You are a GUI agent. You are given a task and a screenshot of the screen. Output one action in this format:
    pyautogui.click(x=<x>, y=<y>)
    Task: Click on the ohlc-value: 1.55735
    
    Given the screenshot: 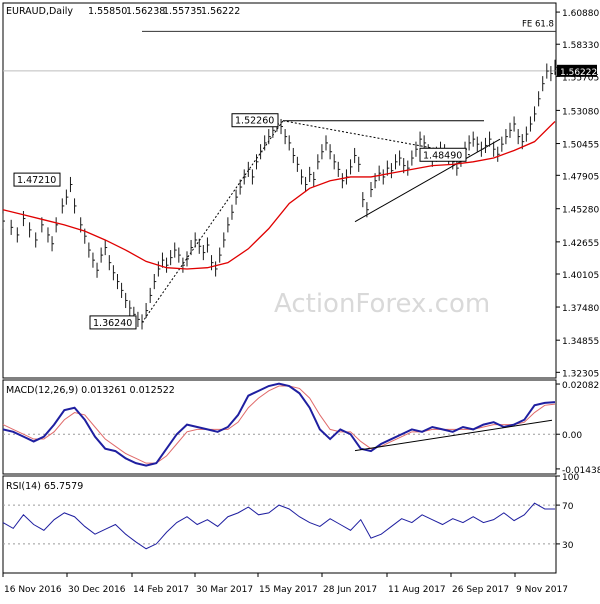 What is the action you would take?
    pyautogui.click(x=182, y=11)
    